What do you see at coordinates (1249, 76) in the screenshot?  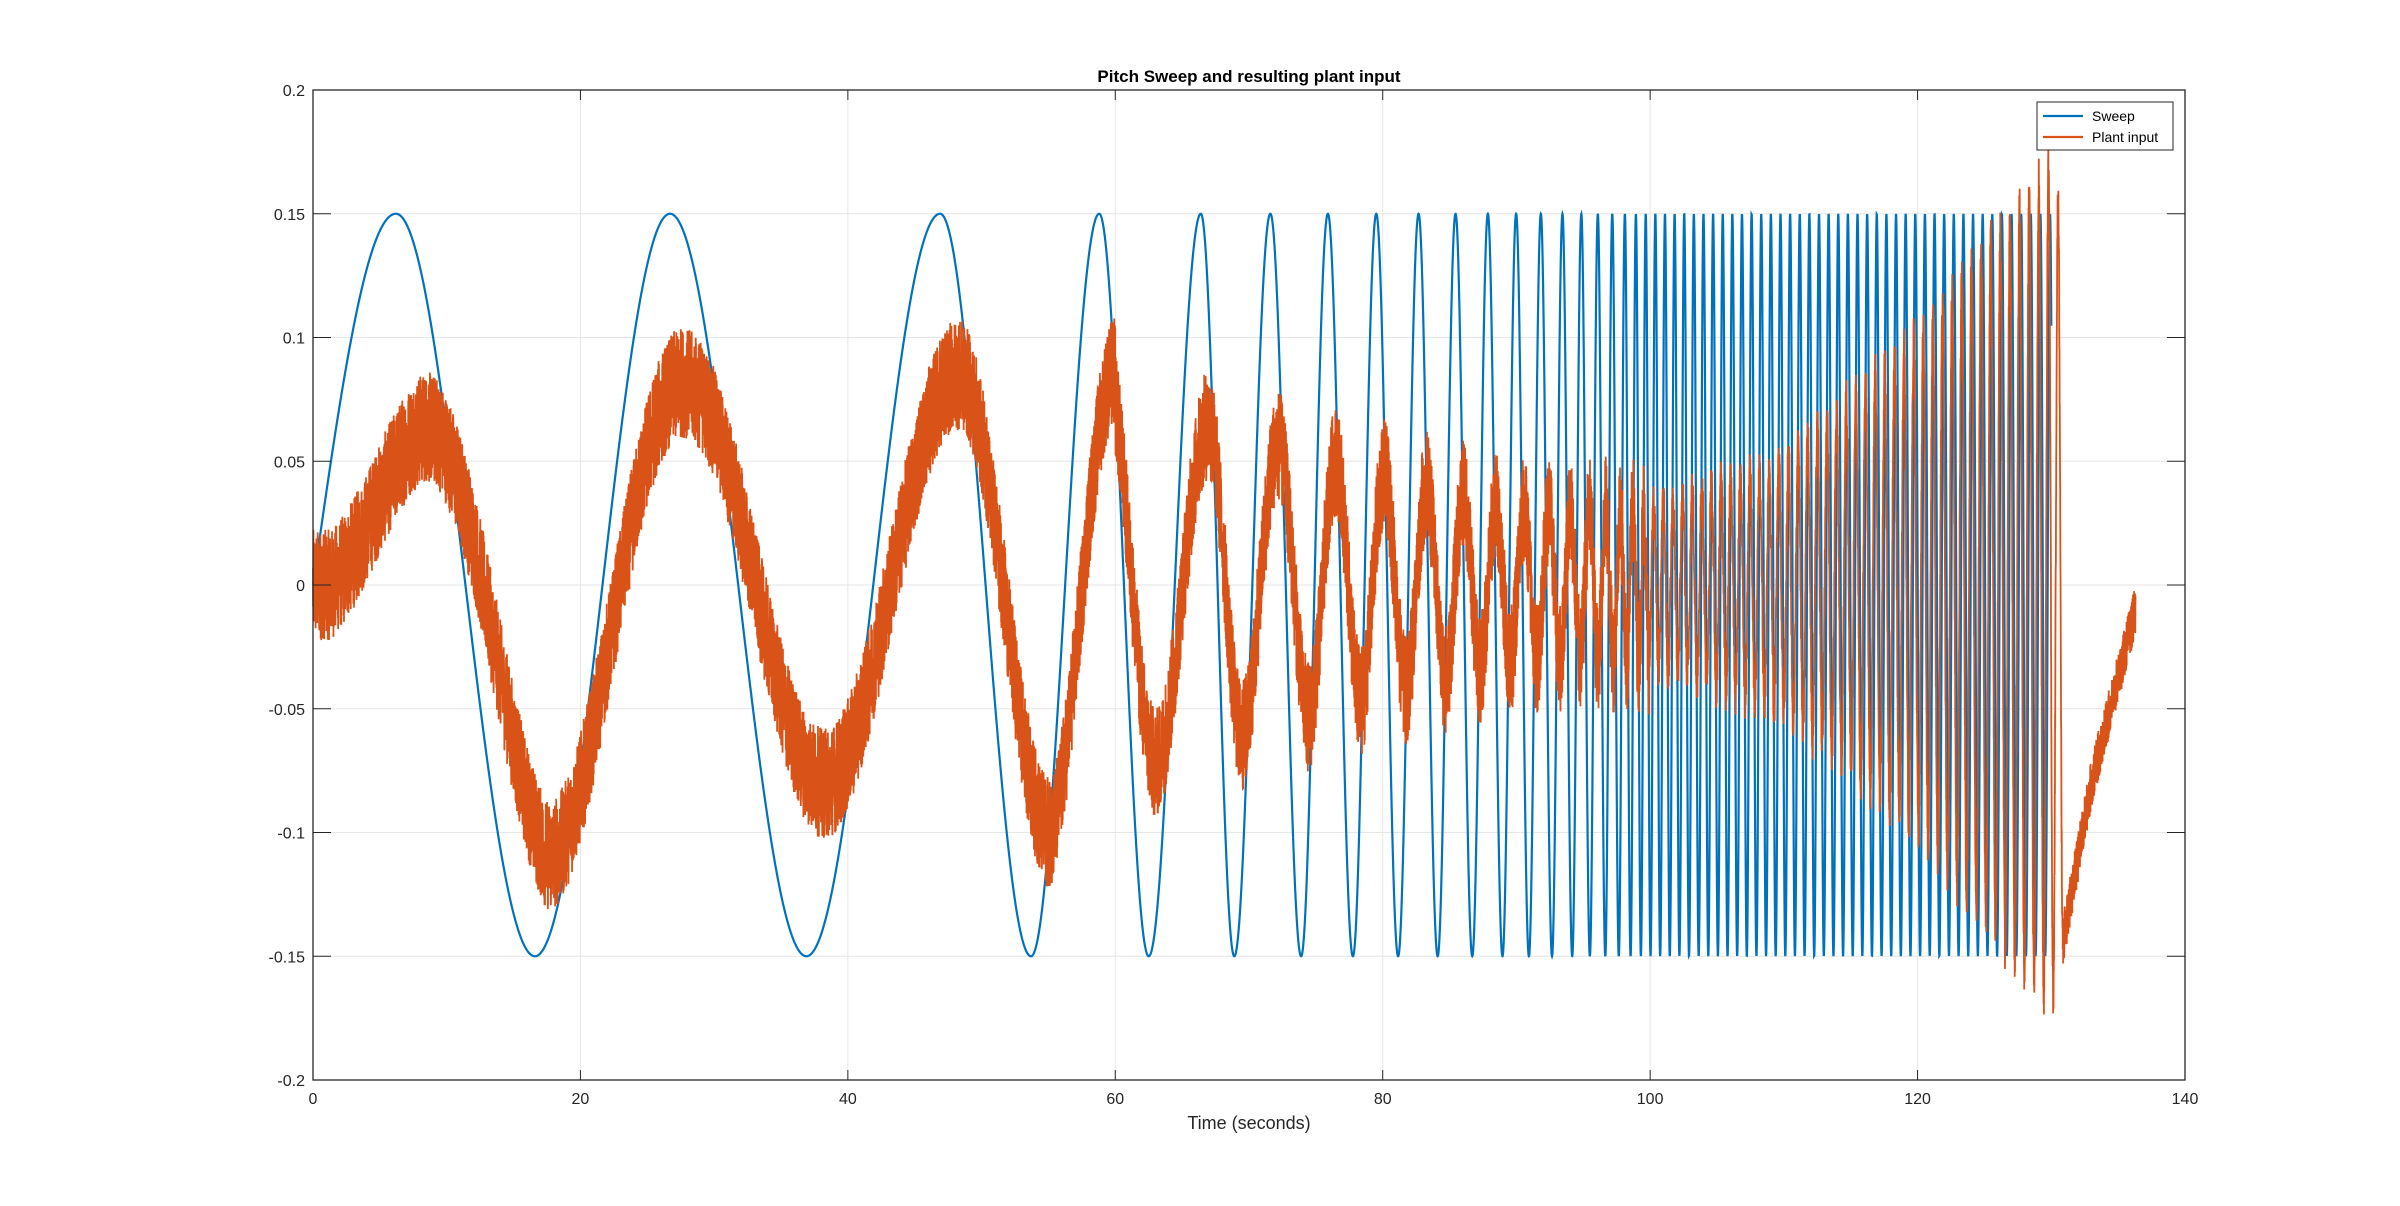 I see `chart-title: Pitch Sweep and resulting plant input` at bounding box center [1249, 76].